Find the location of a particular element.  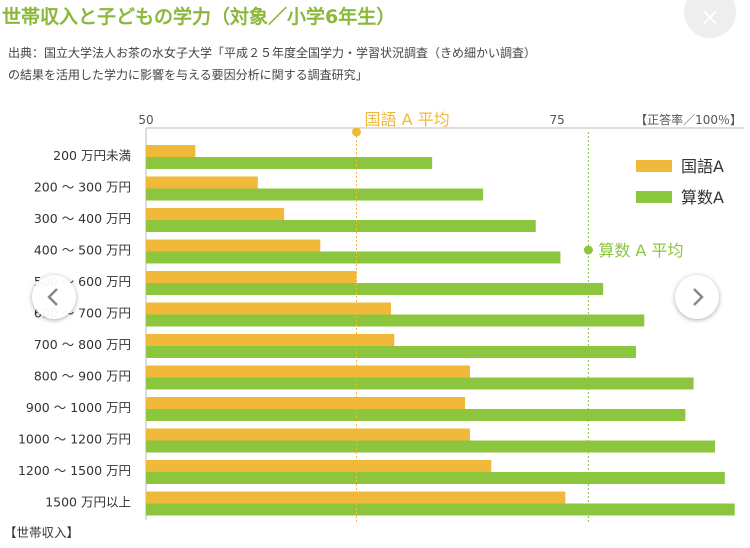

category-label: 1000 ～ 1200 万円 is located at coordinates (74, 439).